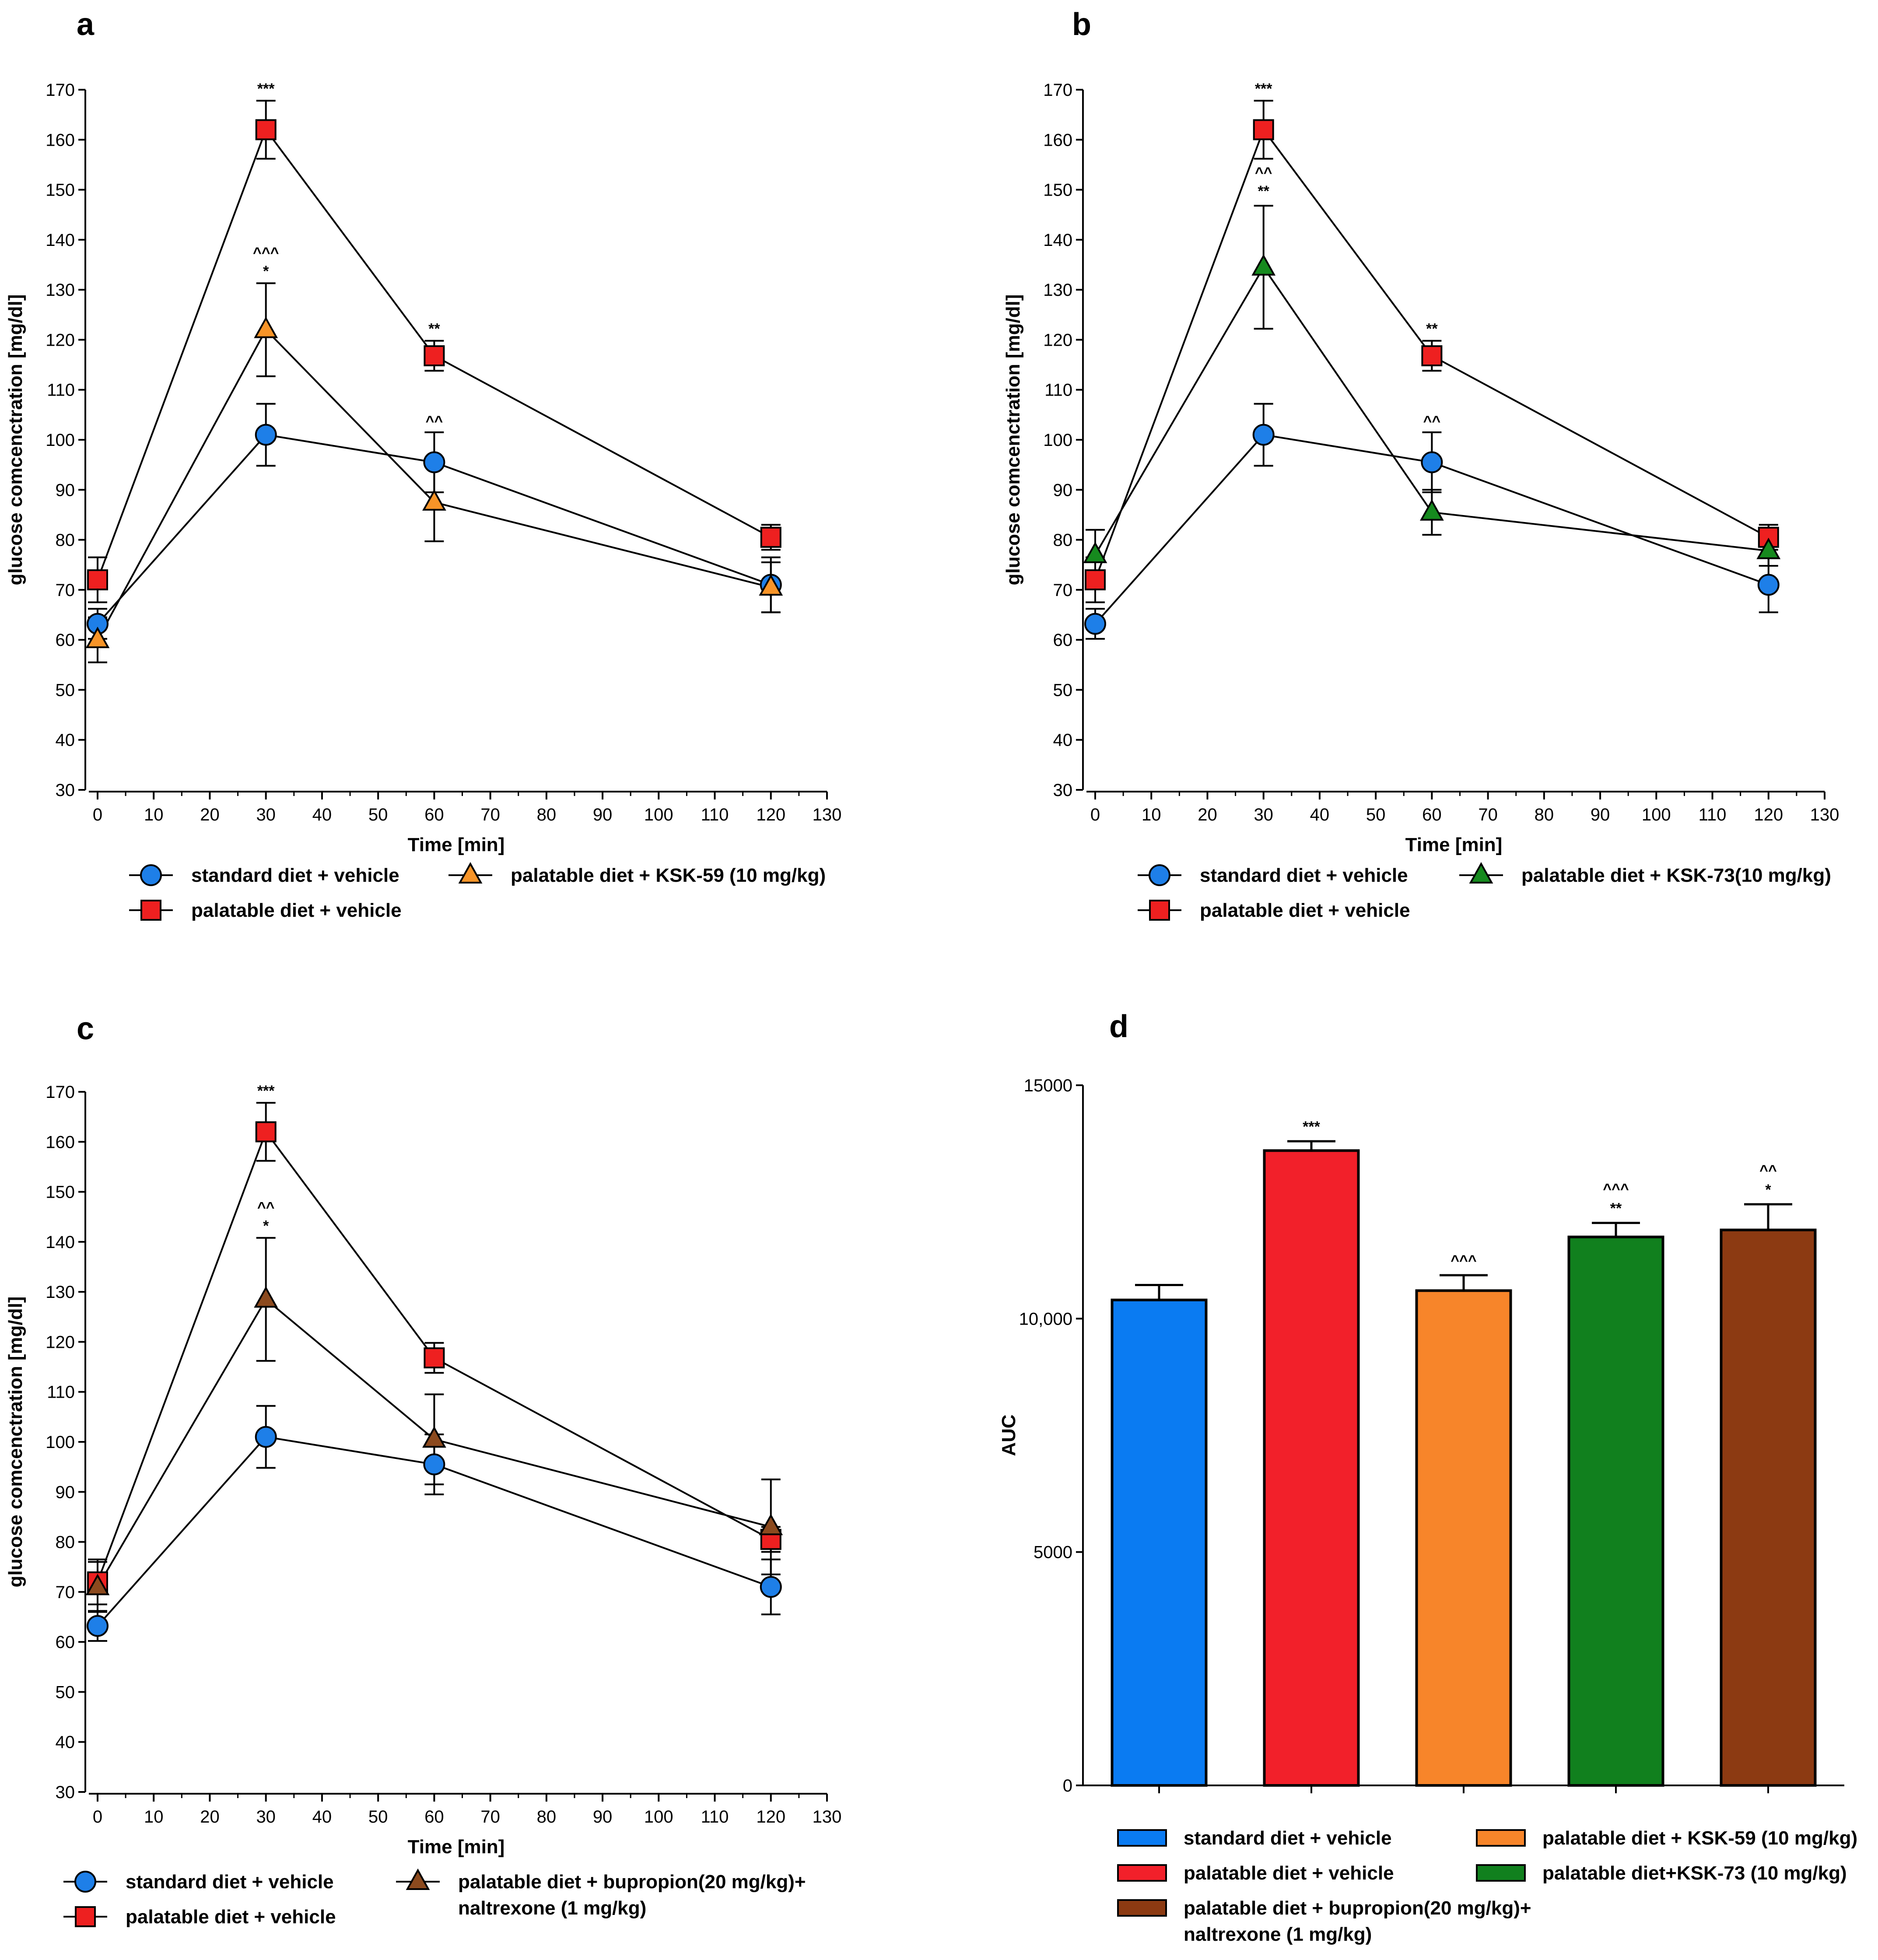  What do you see at coordinates (60, 140) in the screenshot?
I see `y-tick-label: 160` at bounding box center [60, 140].